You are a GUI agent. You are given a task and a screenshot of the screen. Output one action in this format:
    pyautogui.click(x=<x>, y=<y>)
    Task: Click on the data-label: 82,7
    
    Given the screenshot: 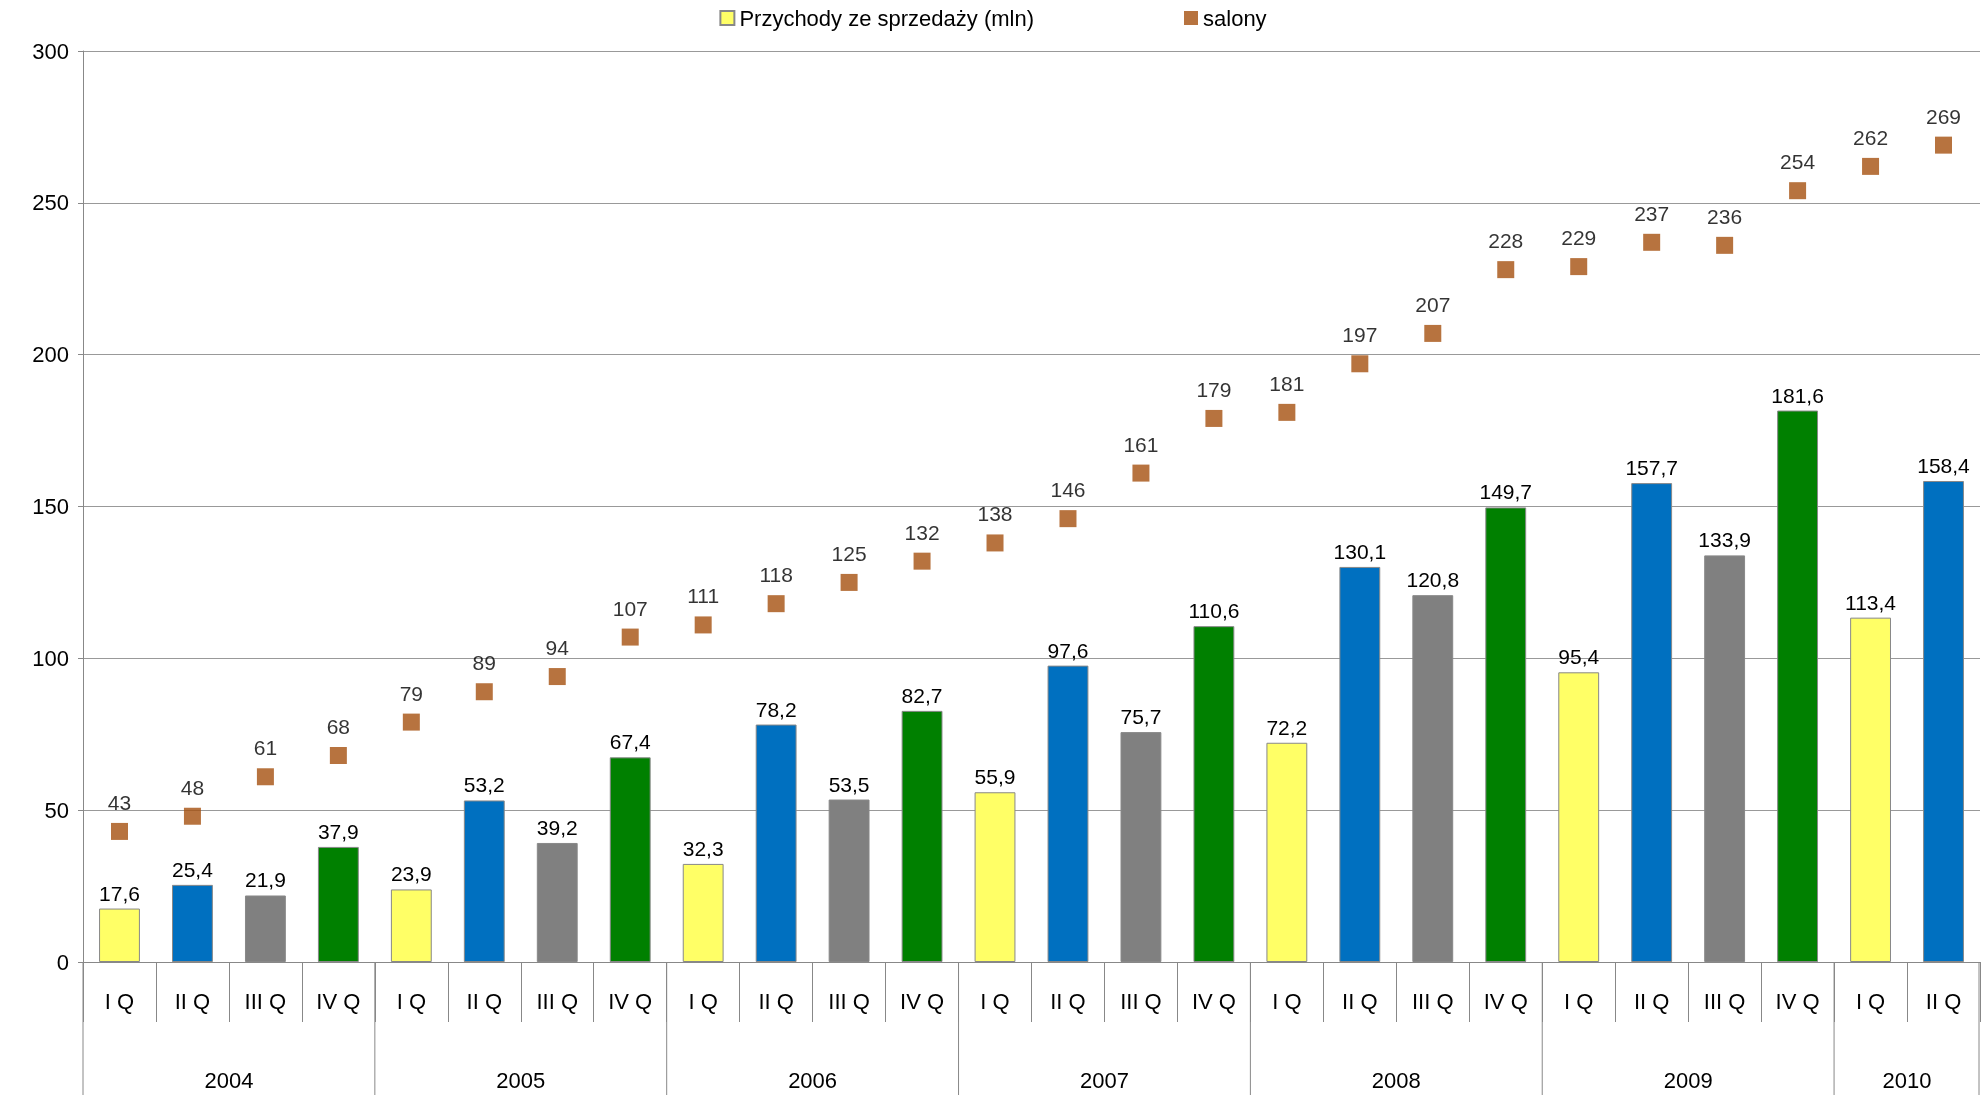 What is the action you would take?
    pyautogui.click(x=922, y=695)
    